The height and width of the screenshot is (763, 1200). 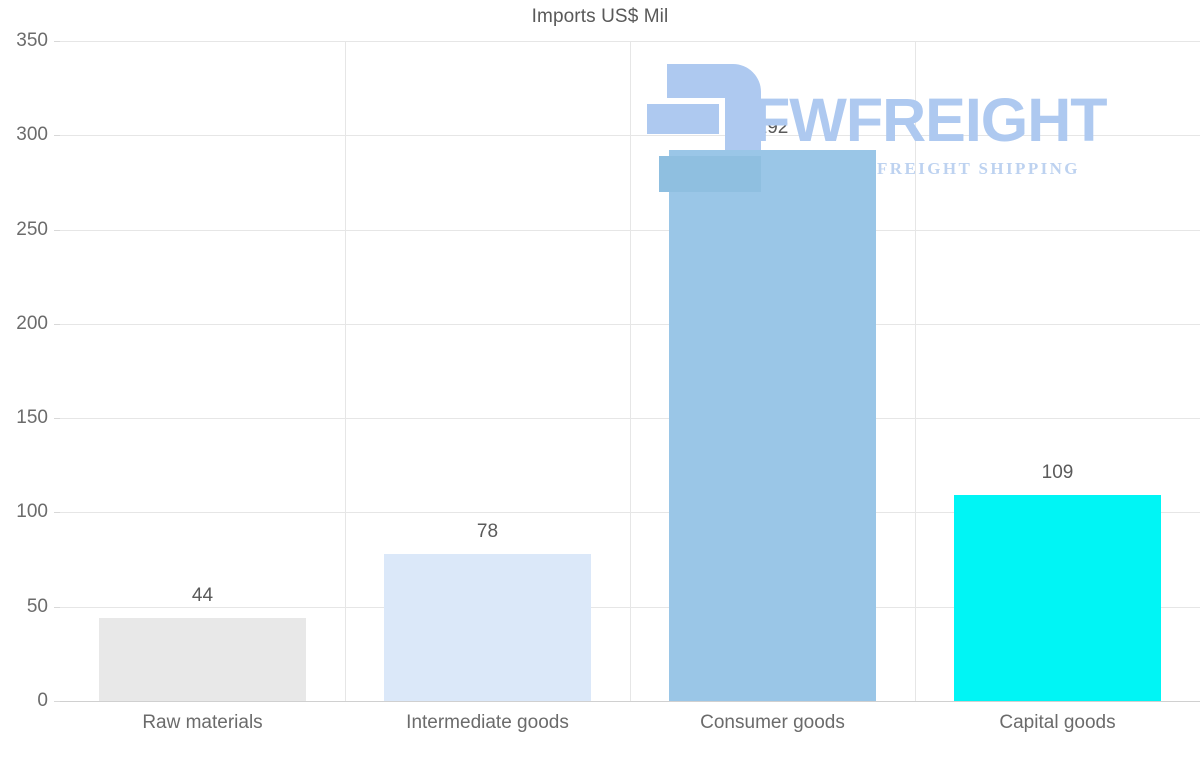 What do you see at coordinates (42, 700) in the screenshot?
I see `y-axis-tick-label: 0` at bounding box center [42, 700].